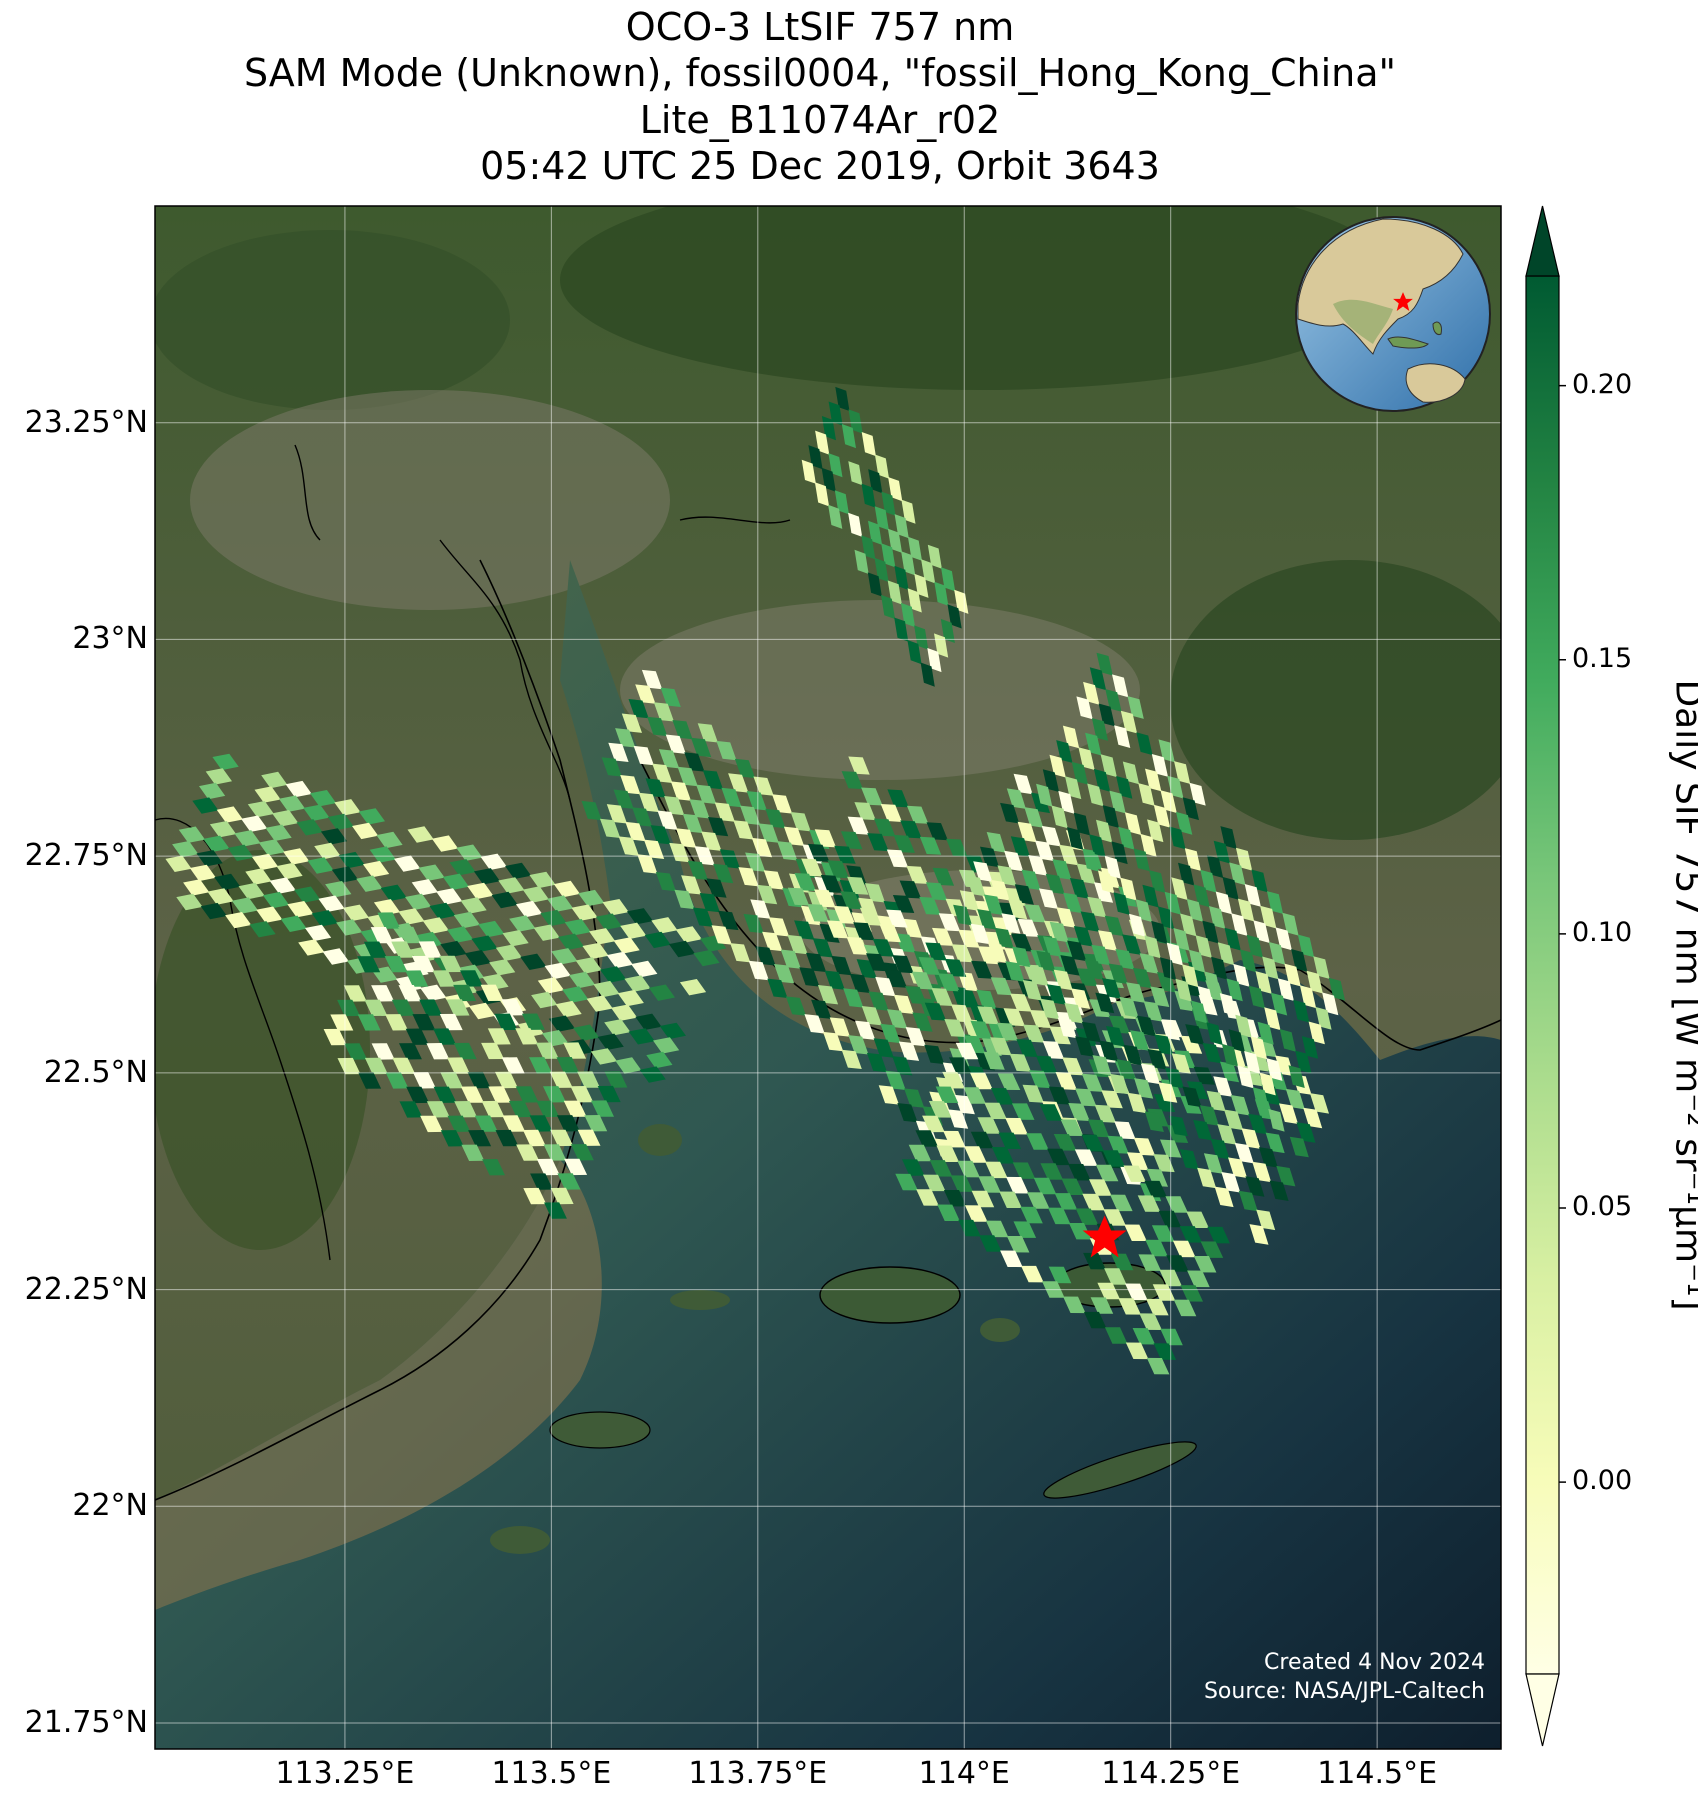 This screenshot has width=1698, height=1795. What do you see at coordinates (1435, 383) in the screenshot?
I see `globe-australia` at bounding box center [1435, 383].